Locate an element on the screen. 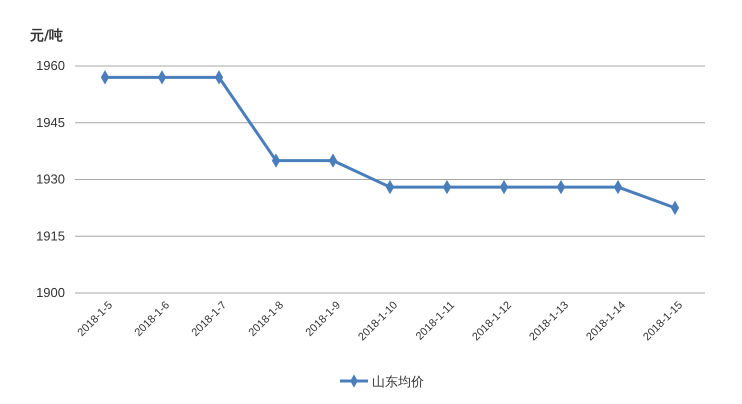 The height and width of the screenshot is (404, 742). y-tick-label: 1915 is located at coordinates (50, 236).